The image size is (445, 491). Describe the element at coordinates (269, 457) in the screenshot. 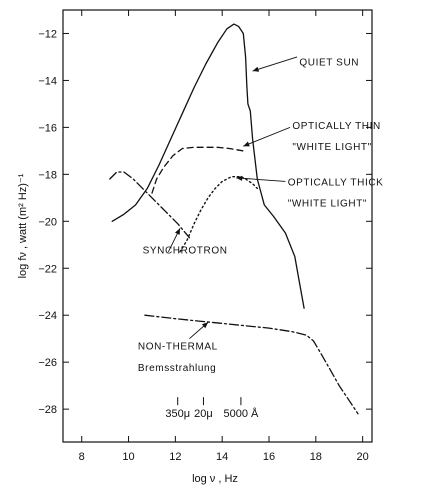

I see `x-tick-label: 16` at that location.